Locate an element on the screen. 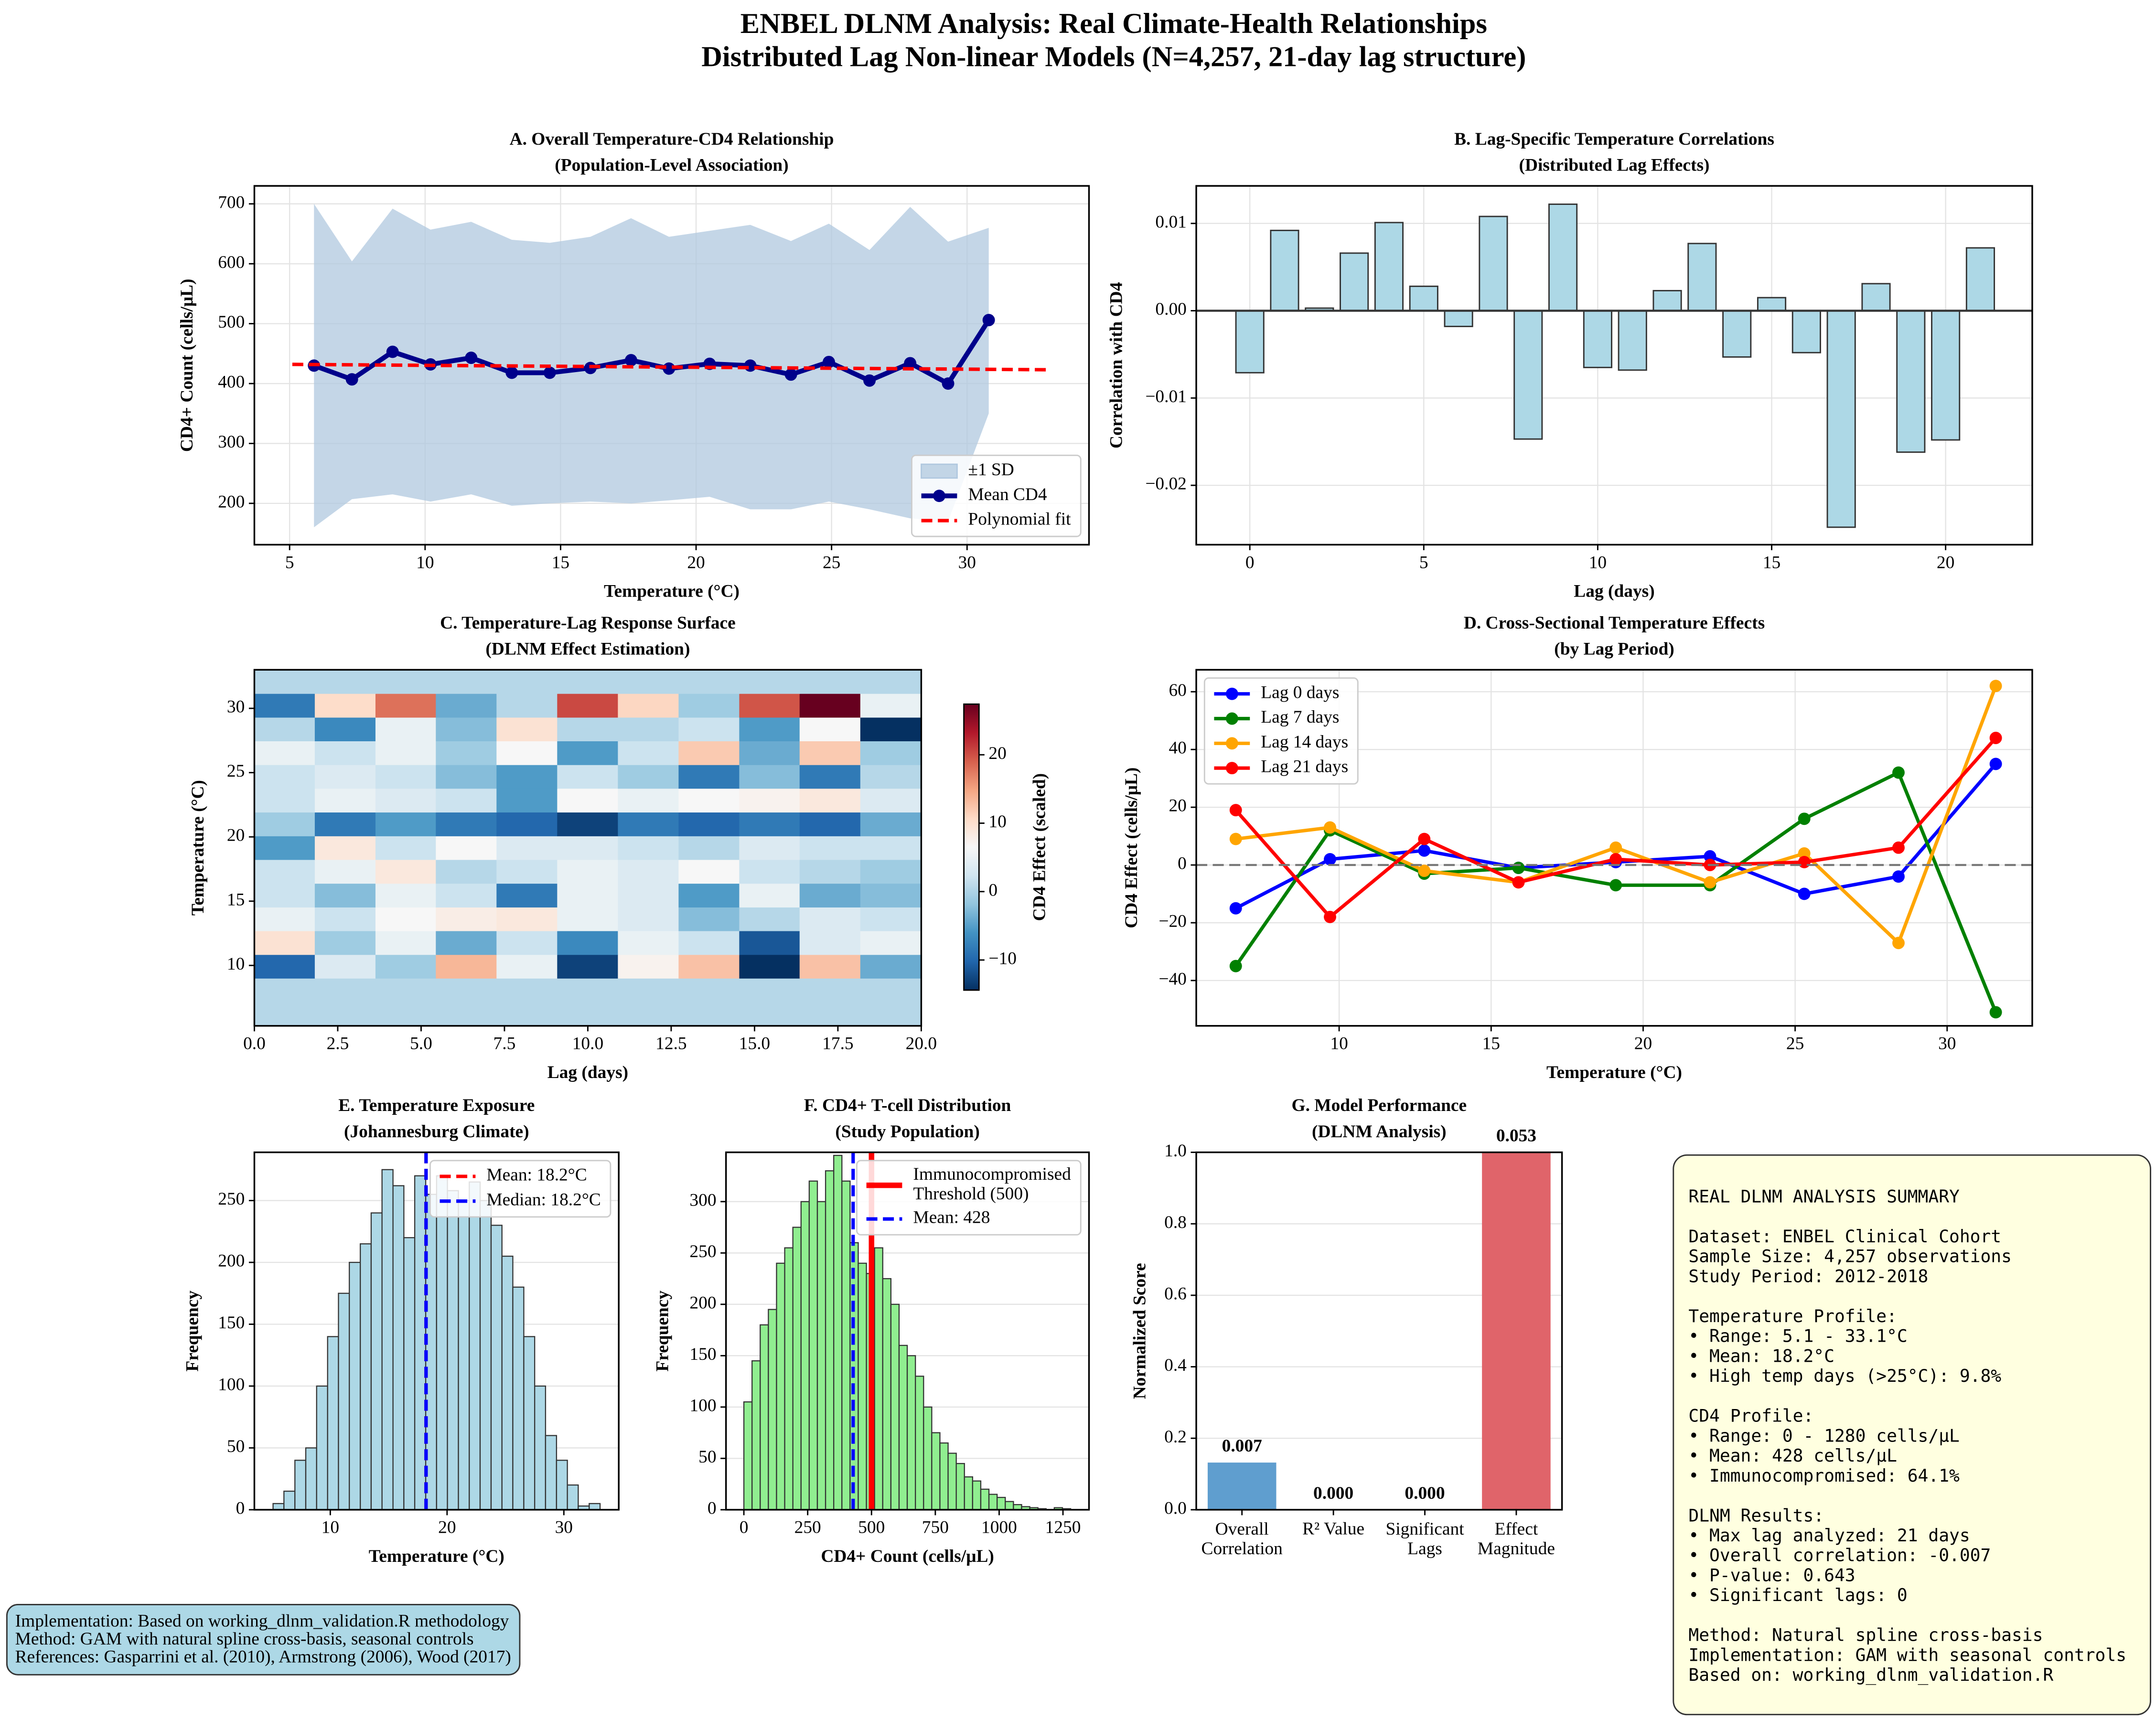 The height and width of the screenshot is (1719, 2156). x-tick-label: 5 is located at coordinates (289, 562).